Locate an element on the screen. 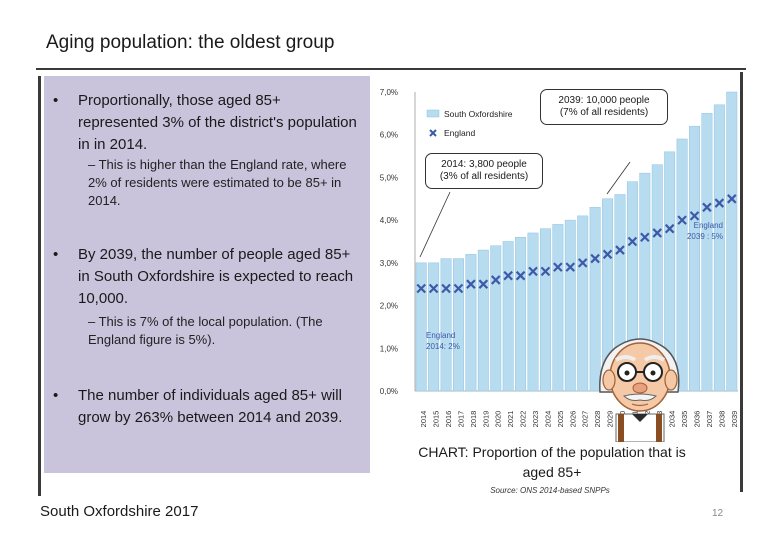 Image resolution: width=780 pixels, height=540 pixels. bar-2022 is located at coordinates (521, 314).